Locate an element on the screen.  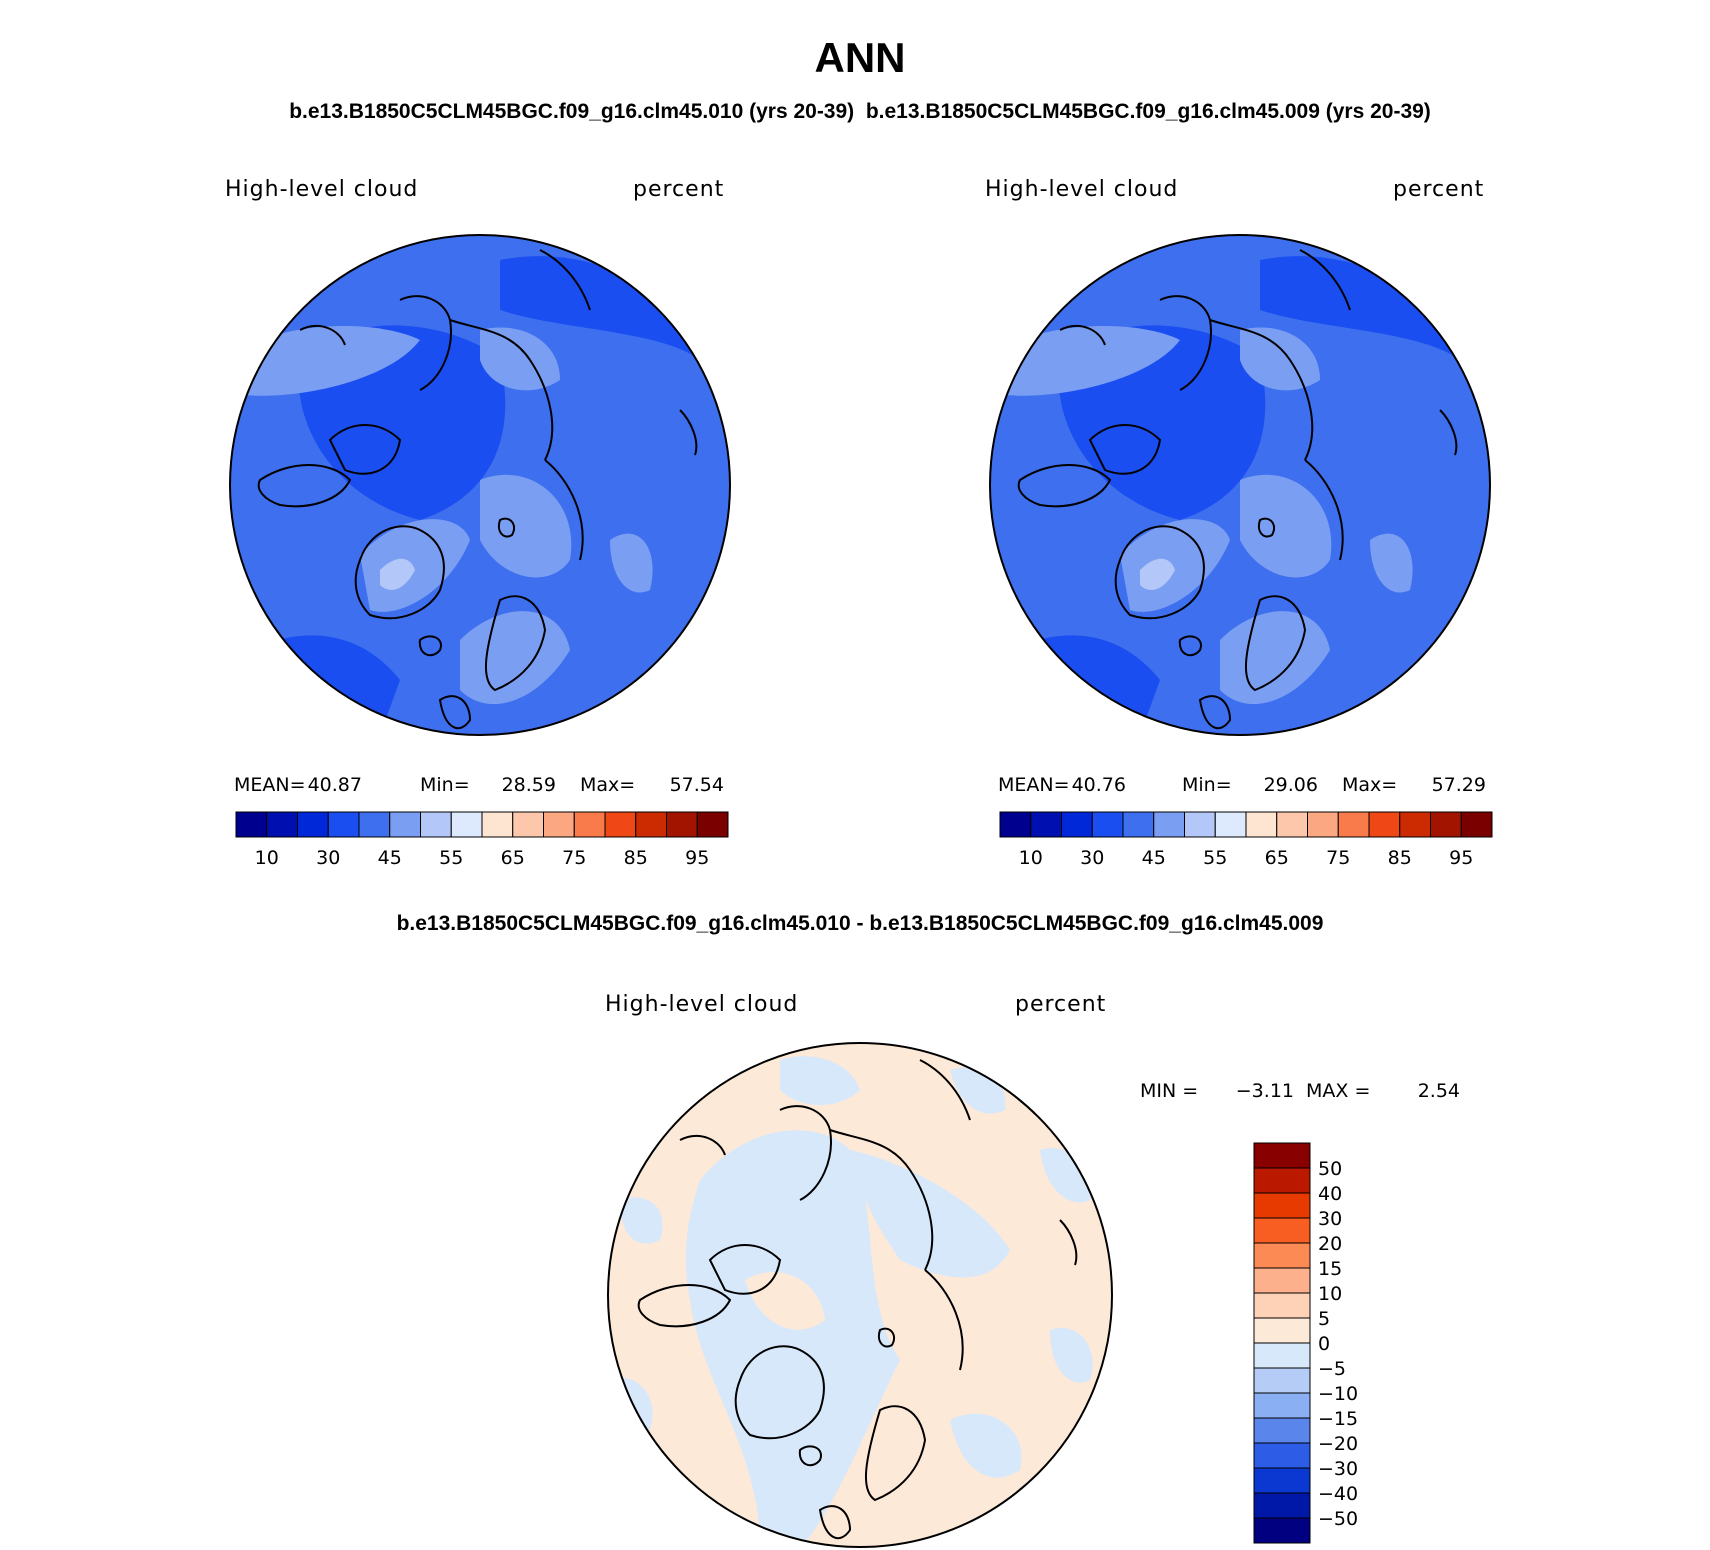
panel-case-009: High-level cloud percent is located at coordinates (1239, 523).